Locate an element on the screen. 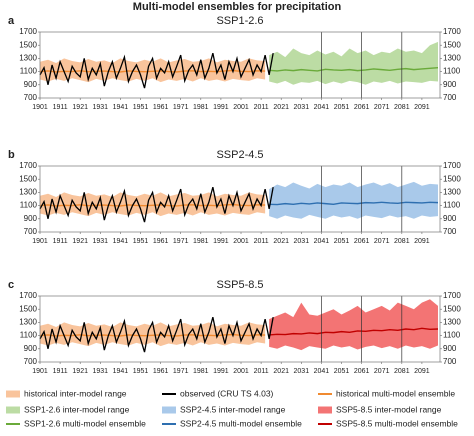  panel-title: SSP5-8.5 is located at coordinates (239, 285).